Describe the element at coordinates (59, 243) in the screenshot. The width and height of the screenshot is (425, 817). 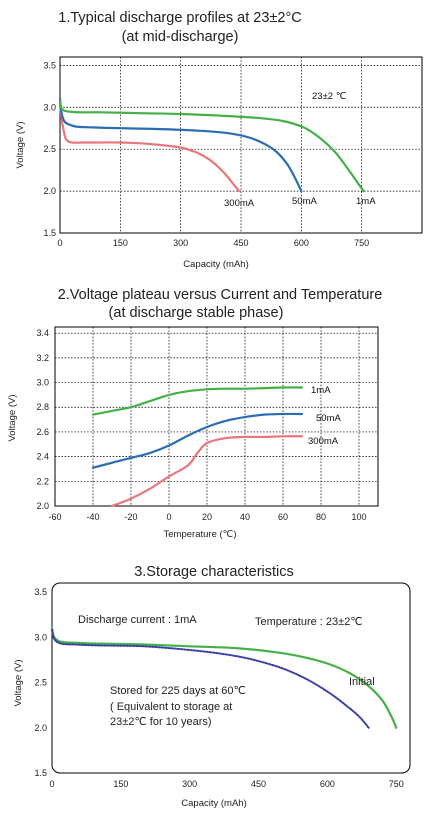
I see `chart-1-x-tick-label: 0` at that location.